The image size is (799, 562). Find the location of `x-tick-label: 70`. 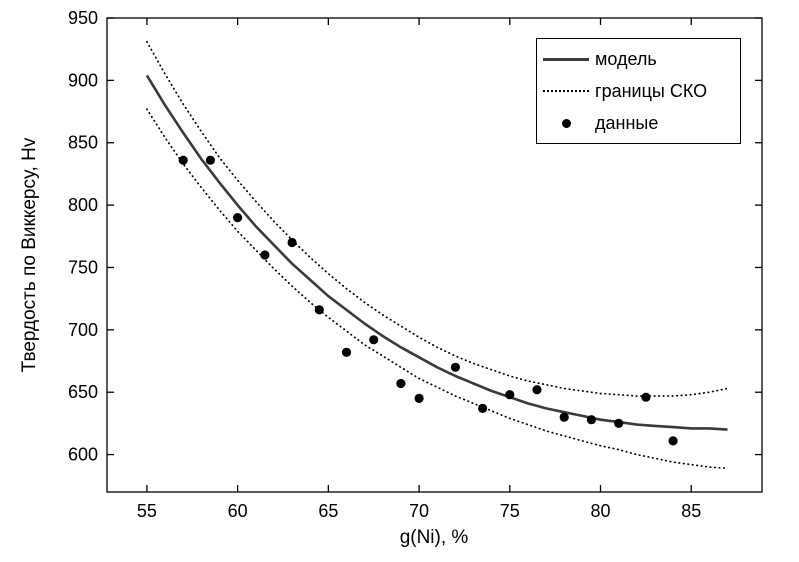

x-tick-label: 70 is located at coordinates (419, 511).